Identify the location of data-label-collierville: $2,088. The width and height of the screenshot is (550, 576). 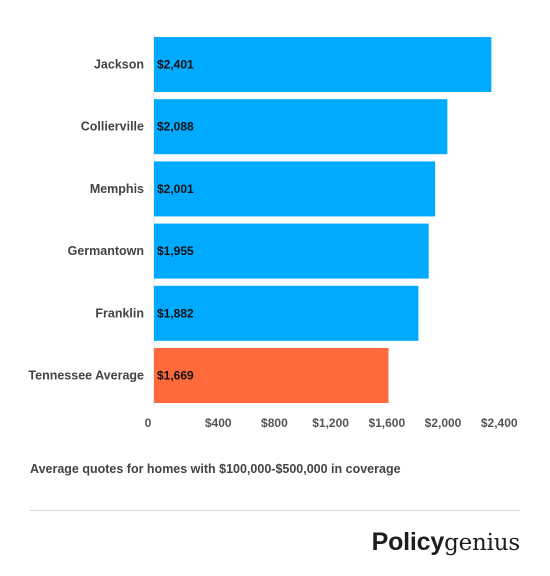
(175, 127).